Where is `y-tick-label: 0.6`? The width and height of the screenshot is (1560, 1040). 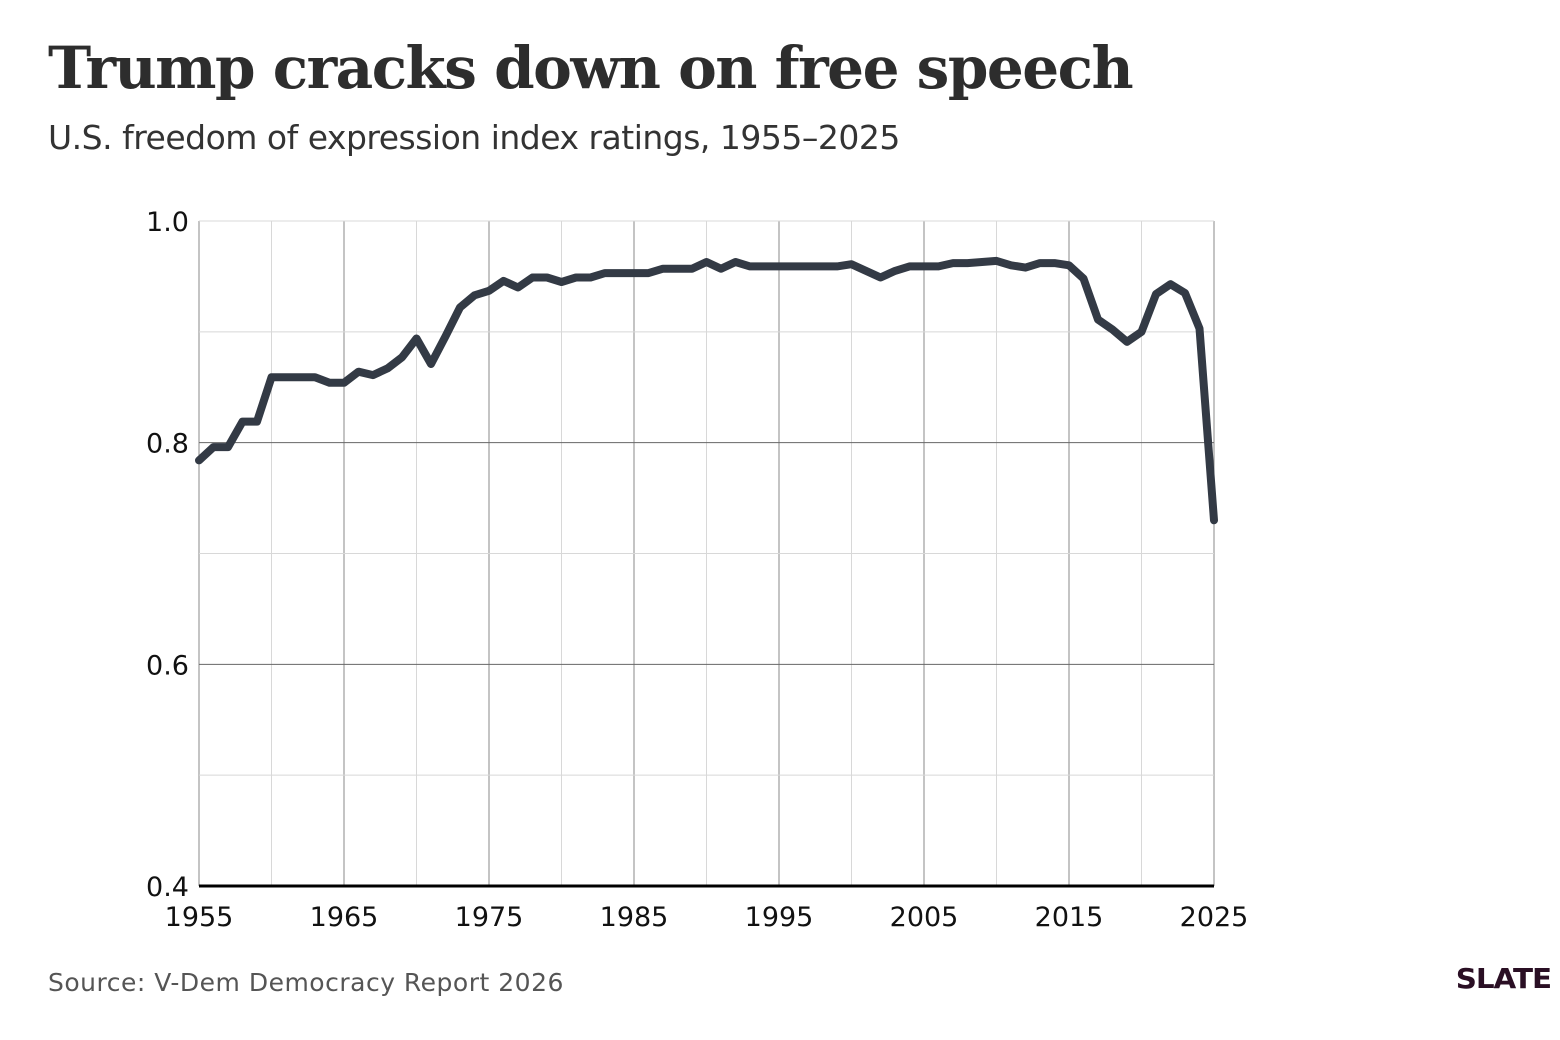
y-tick-label: 0.6 is located at coordinates (167, 665).